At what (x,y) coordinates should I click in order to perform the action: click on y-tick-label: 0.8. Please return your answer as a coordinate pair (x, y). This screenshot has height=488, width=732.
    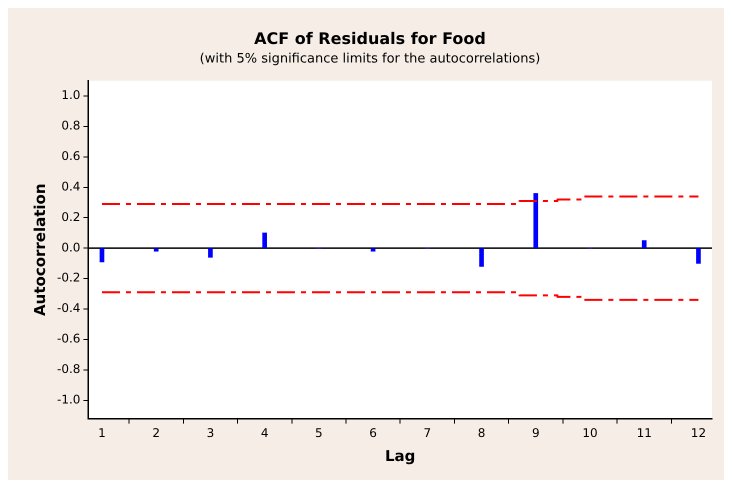
    Looking at the image, I should click on (70, 125).